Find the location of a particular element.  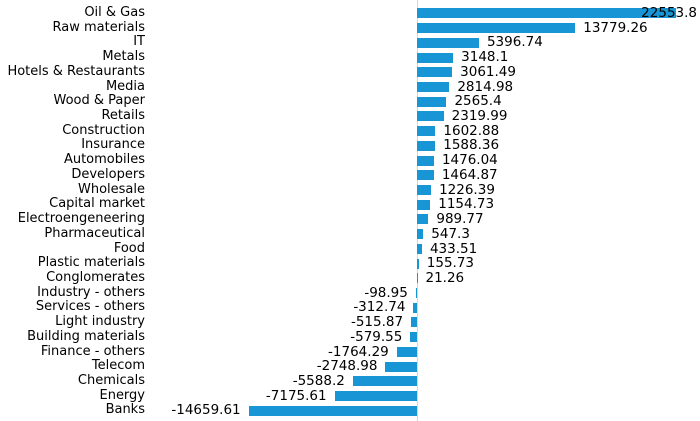

bar-row: Wholesale 1226.39 is located at coordinates (350, 189).